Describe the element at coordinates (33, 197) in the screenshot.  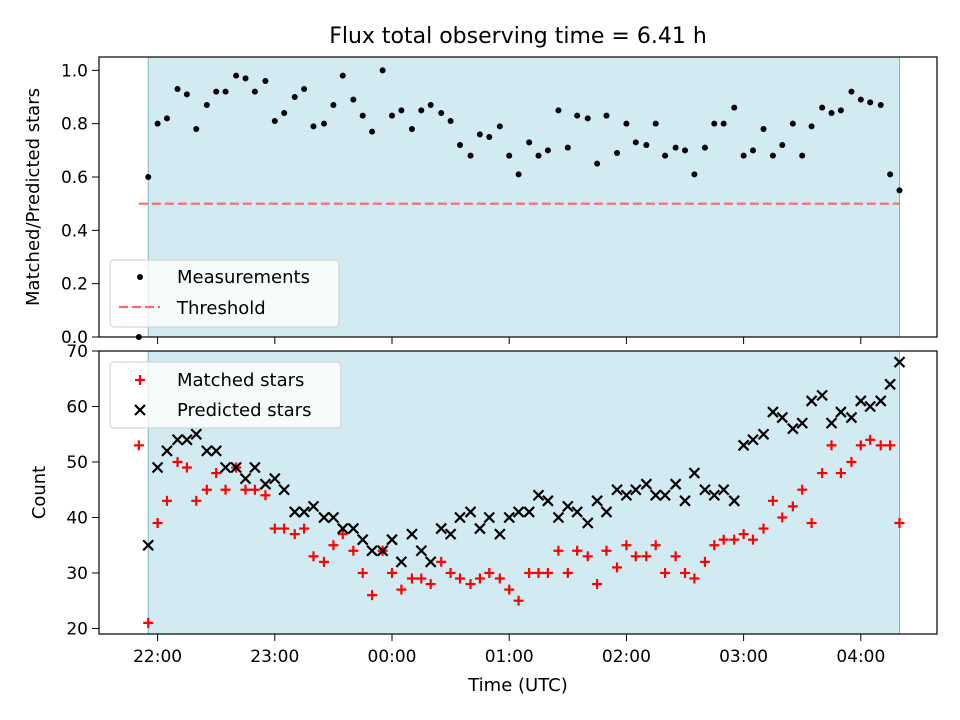
I see `ratio-y-axis-label: Matched/Predicted stars` at that location.